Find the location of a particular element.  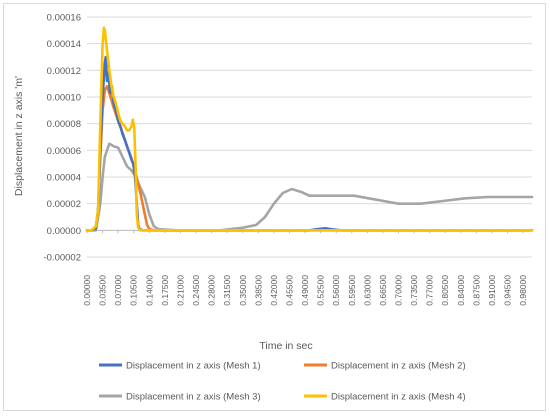

x-tick-label: 0.52500 is located at coordinates (321, 290).